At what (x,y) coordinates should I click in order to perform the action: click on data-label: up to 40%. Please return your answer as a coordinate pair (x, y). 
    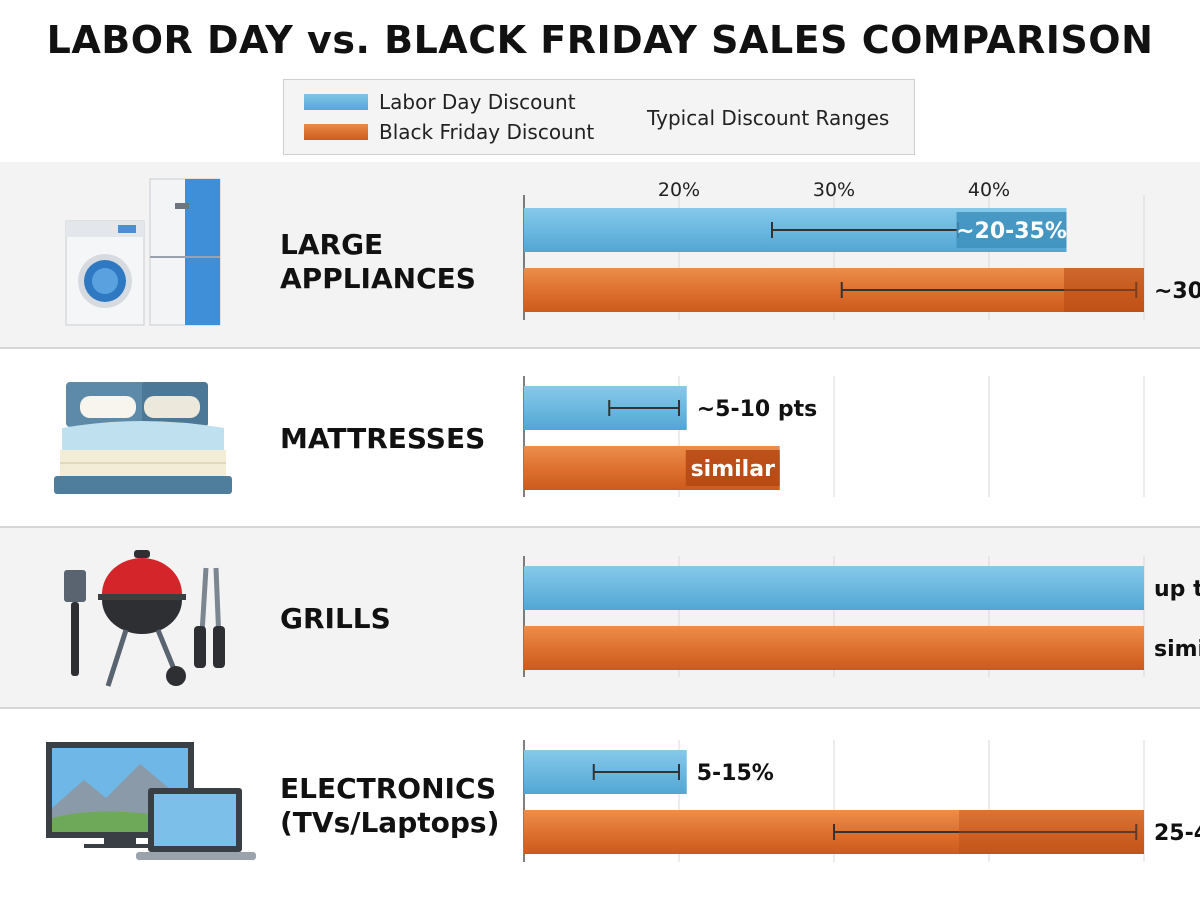
    Looking at the image, I should click on (1177, 589).